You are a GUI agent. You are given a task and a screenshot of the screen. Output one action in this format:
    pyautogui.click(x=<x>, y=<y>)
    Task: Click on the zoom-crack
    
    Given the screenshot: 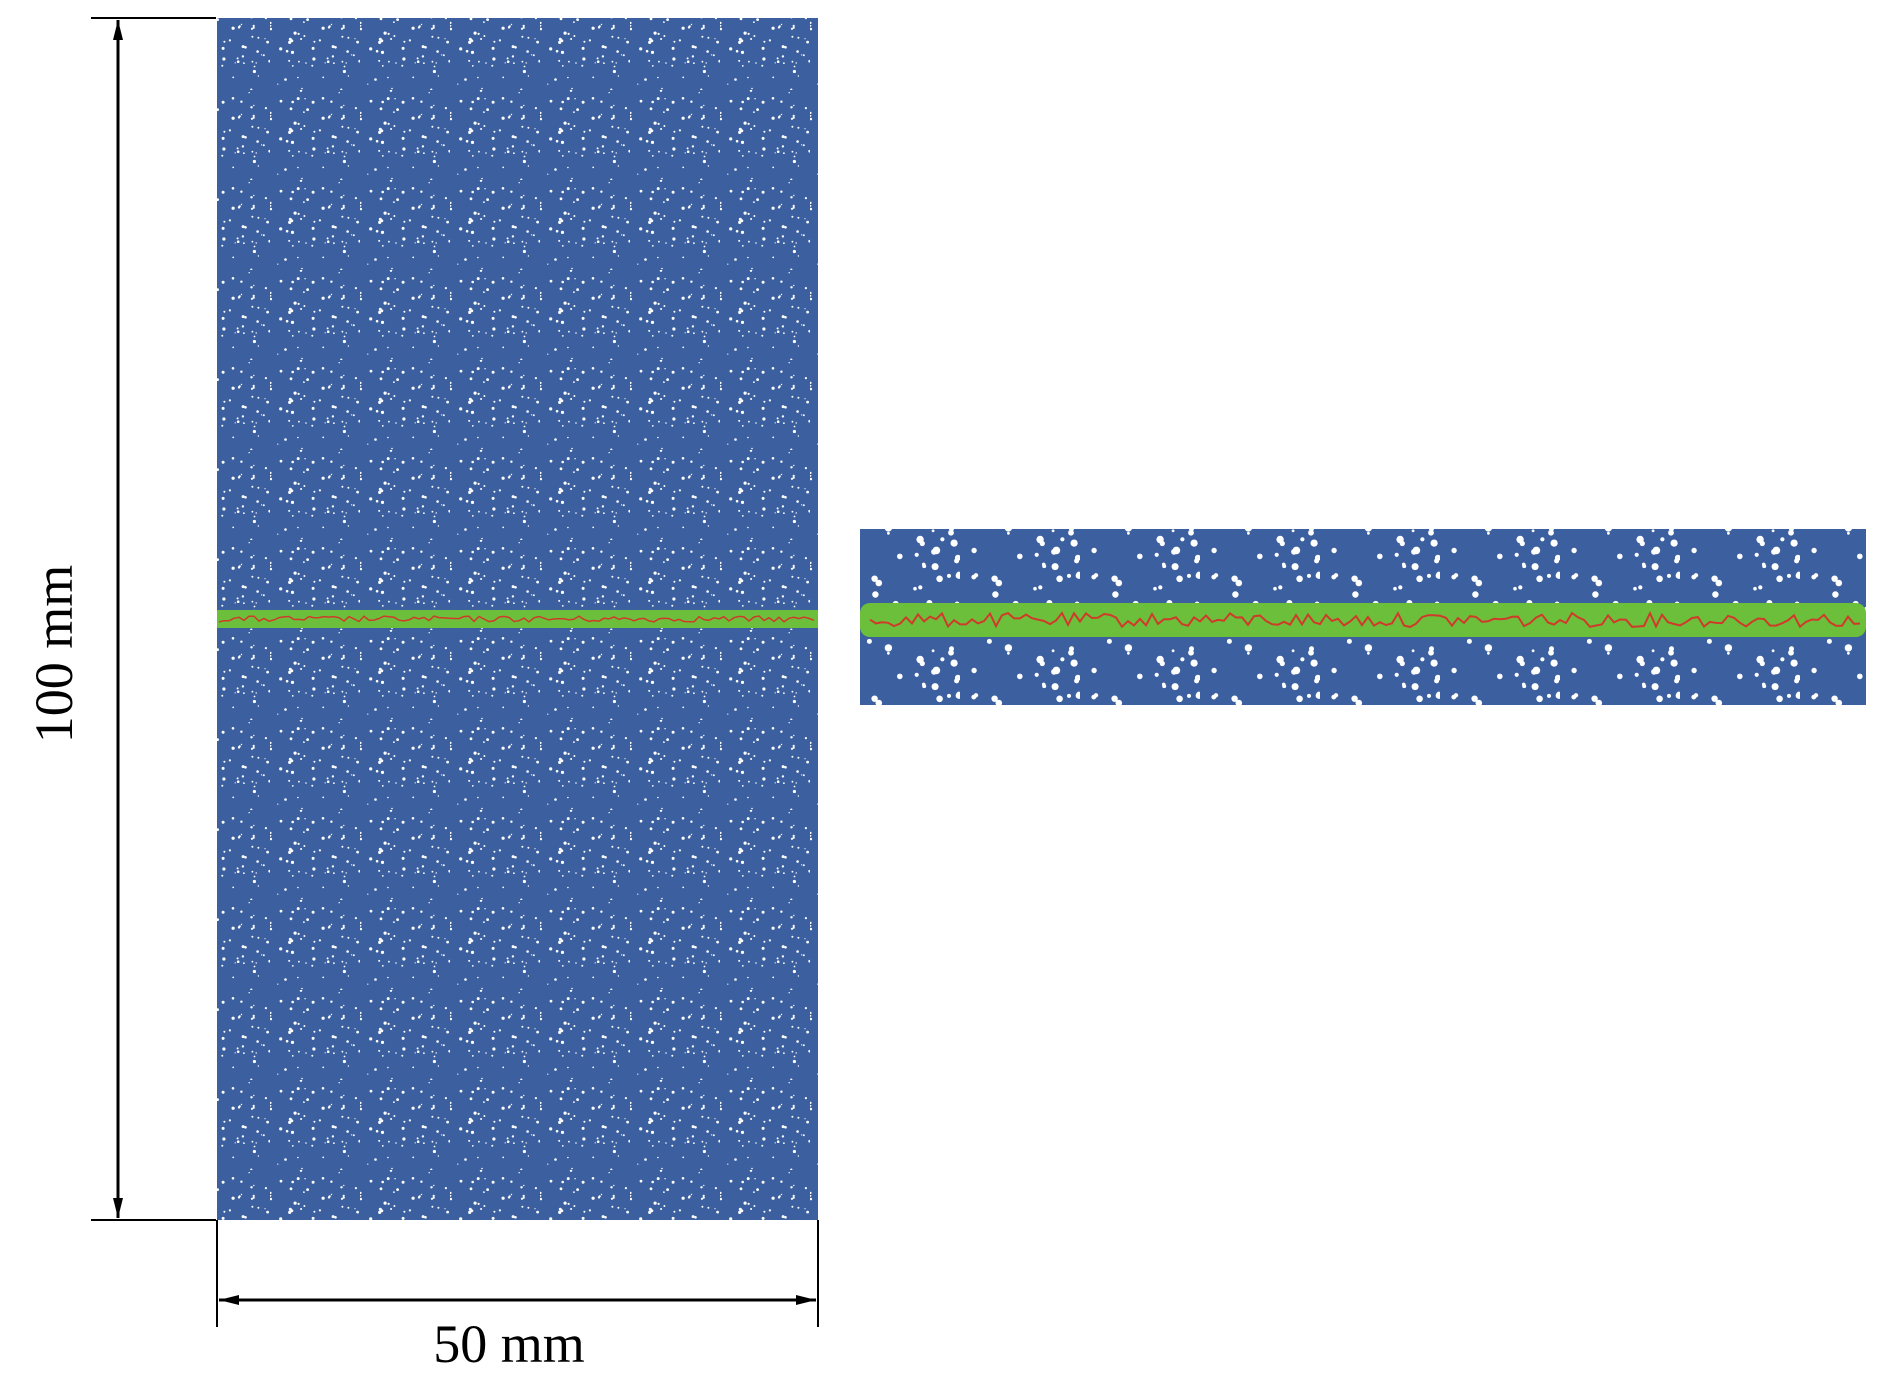 What is the action you would take?
    pyautogui.click(x=1365, y=619)
    